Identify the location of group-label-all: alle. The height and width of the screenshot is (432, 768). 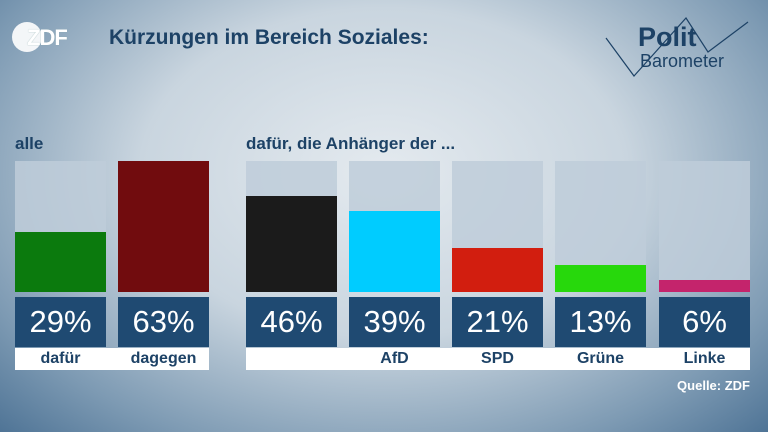
(29, 143).